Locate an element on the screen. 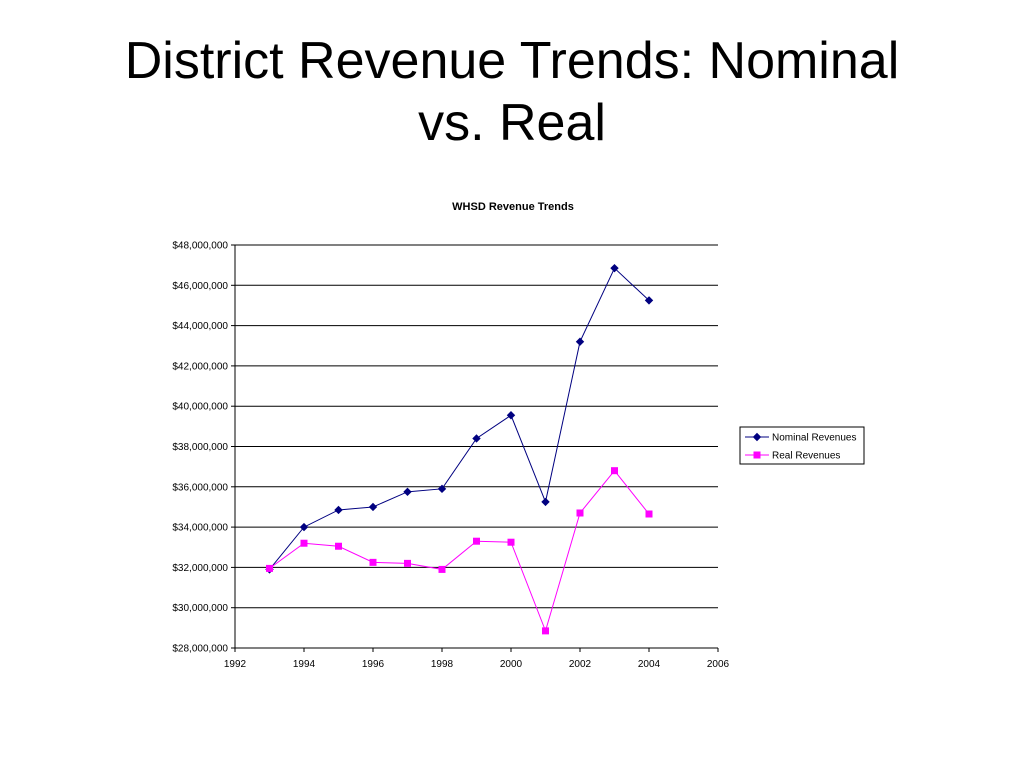 The image size is (1024, 768). y-tick-label: $30,000,000 is located at coordinates (200, 608).